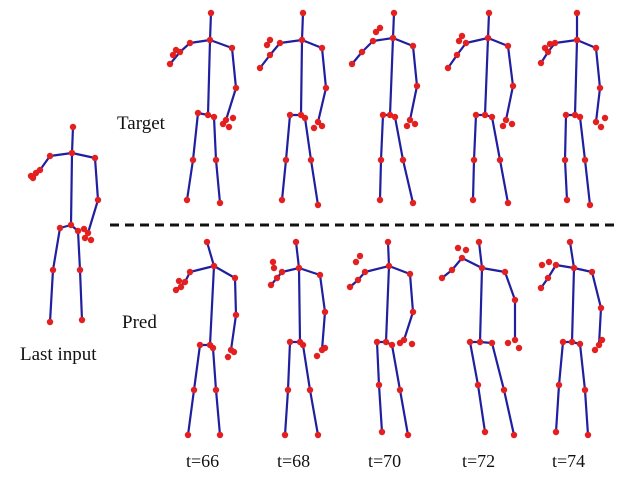  Describe the element at coordinates (569, 461) in the screenshot. I see `timestep-label-t74: t=74` at that location.